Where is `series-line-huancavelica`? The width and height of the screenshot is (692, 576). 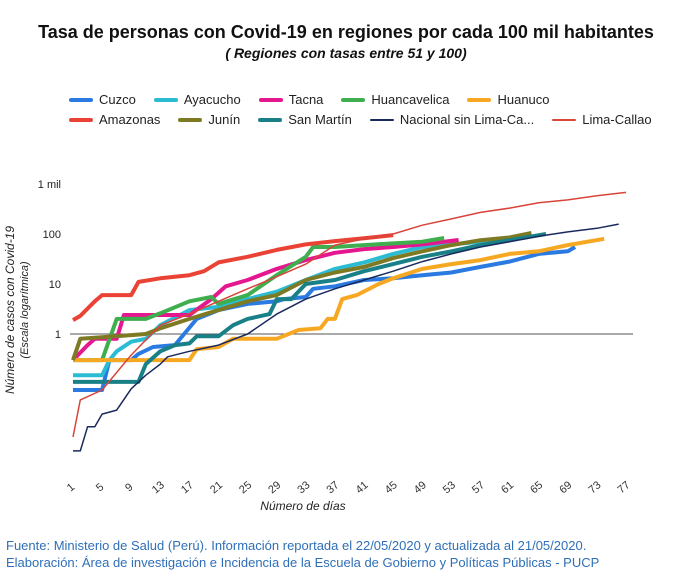 series-line-huancavelica is located at coordinates (259, 299).